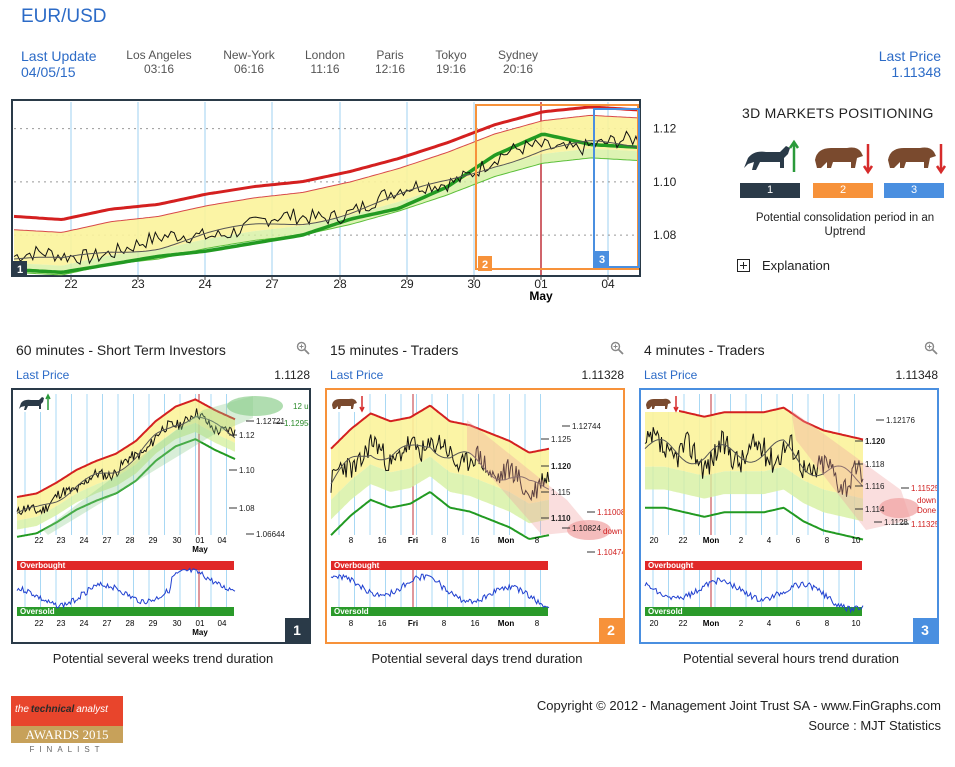  I want to click on animal-shape, so click(31, 403).